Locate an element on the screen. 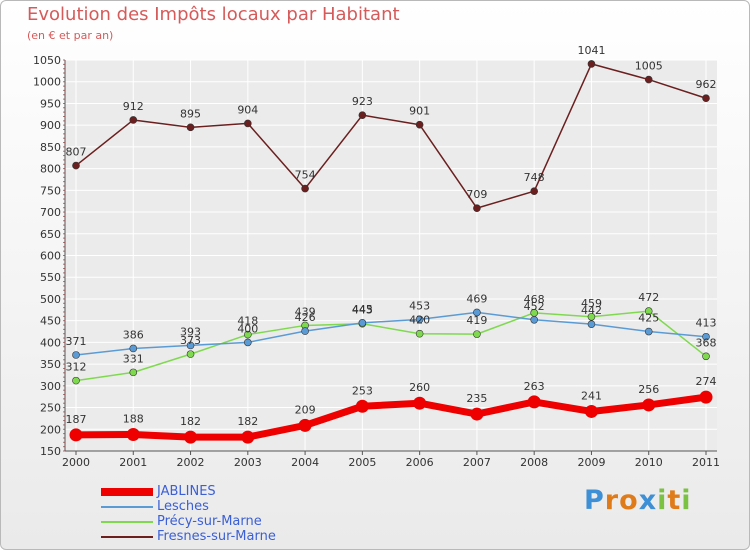  x-tick-label: 2009 is located at coordinates (591, 462).